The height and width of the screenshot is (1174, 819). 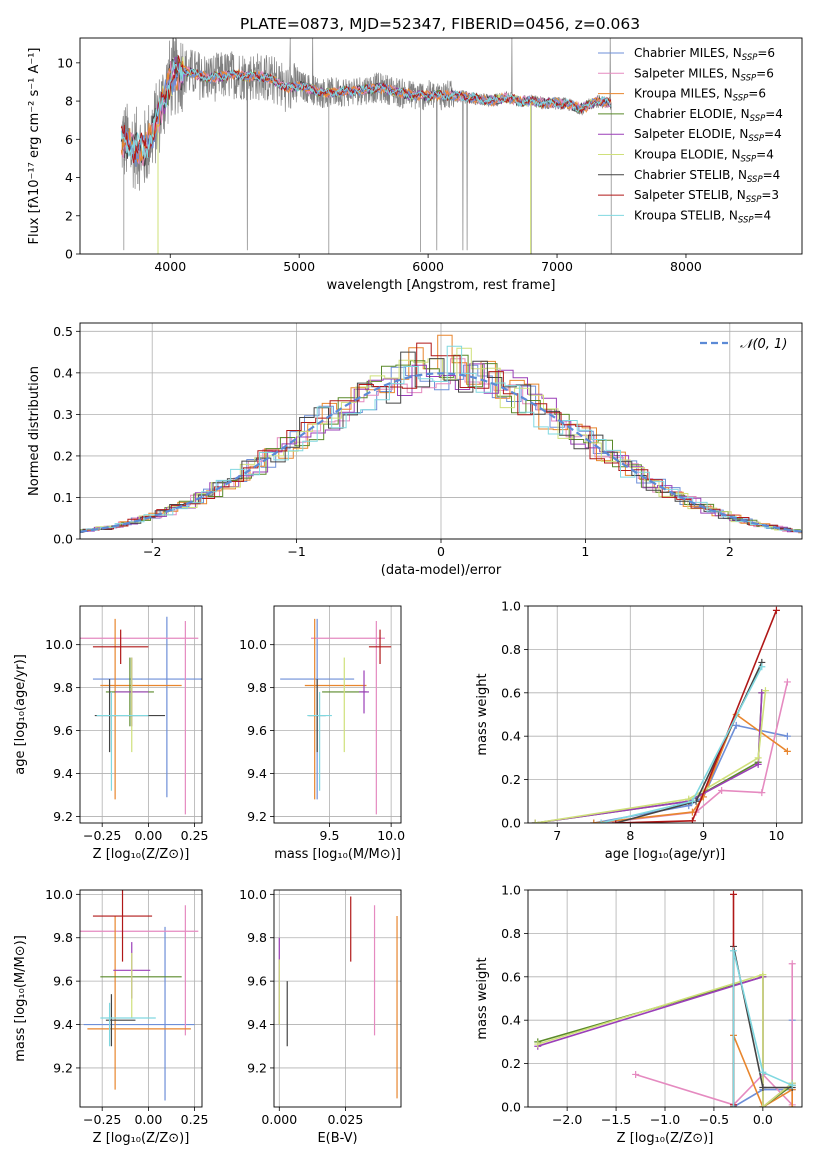 I want to click on x-tick-label: 10, so click(x=776, y=835).